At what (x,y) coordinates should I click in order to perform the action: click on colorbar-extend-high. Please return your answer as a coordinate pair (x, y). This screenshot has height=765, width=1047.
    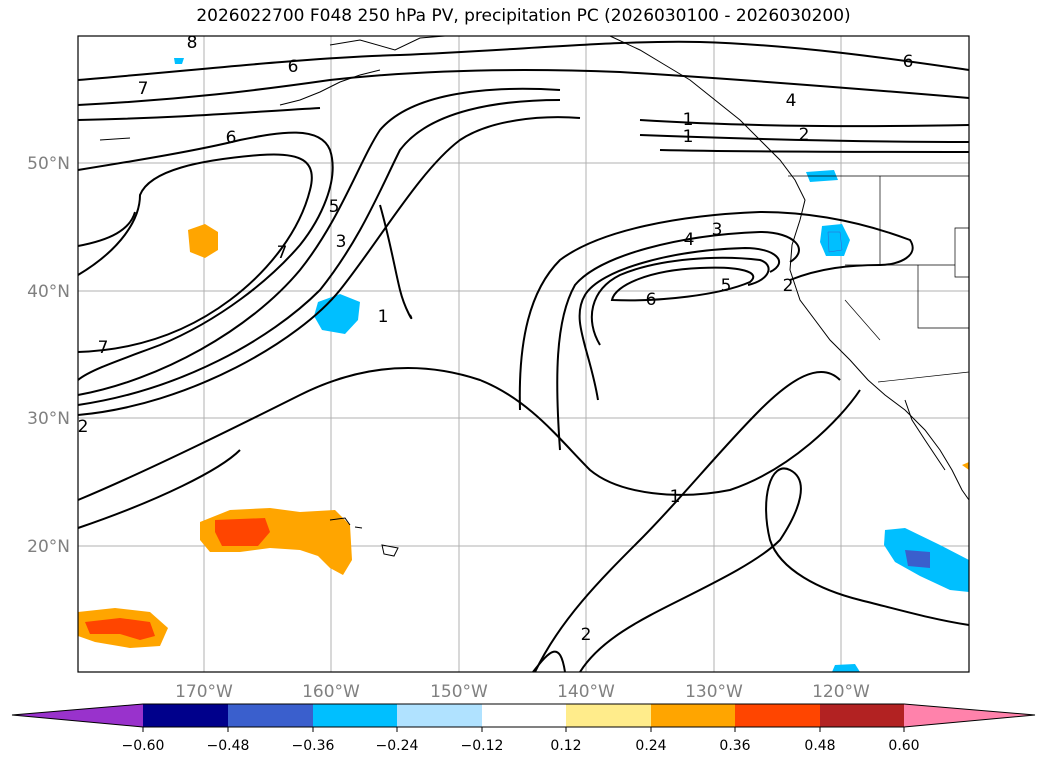
    Looking at the image, I should click on (969, 715).